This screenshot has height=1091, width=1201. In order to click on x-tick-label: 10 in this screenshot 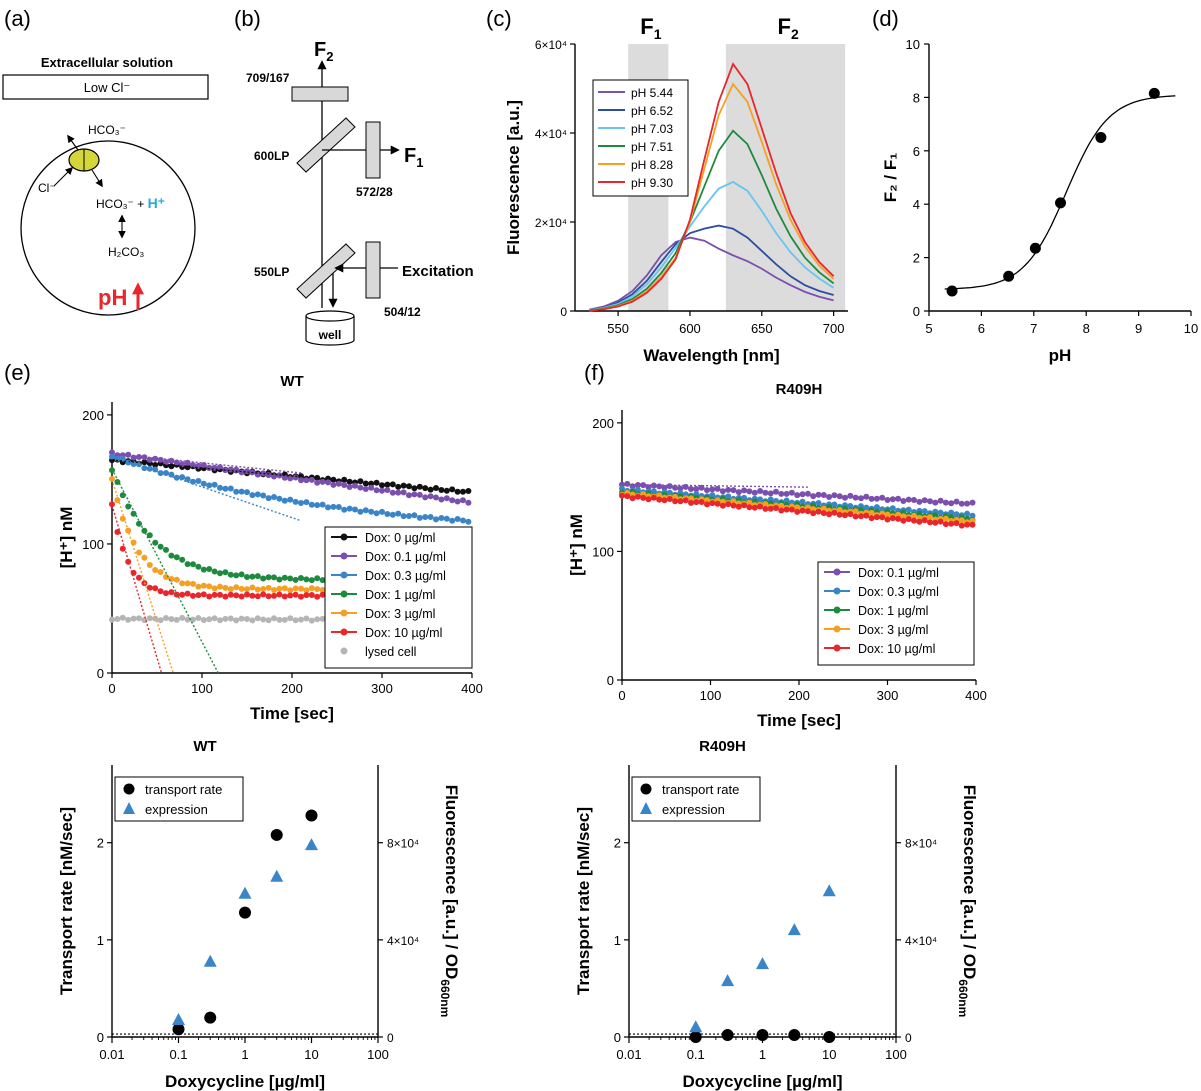, I will do `click(311, 1054)`.